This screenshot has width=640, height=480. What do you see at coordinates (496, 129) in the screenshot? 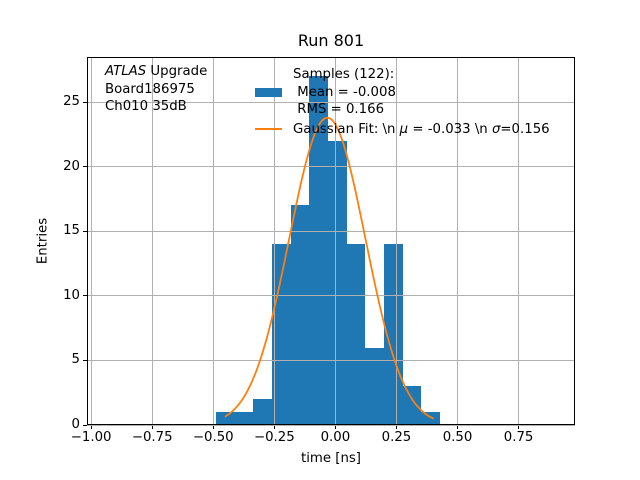
I see `legend-text: σ` at bounding box center [496, 129].